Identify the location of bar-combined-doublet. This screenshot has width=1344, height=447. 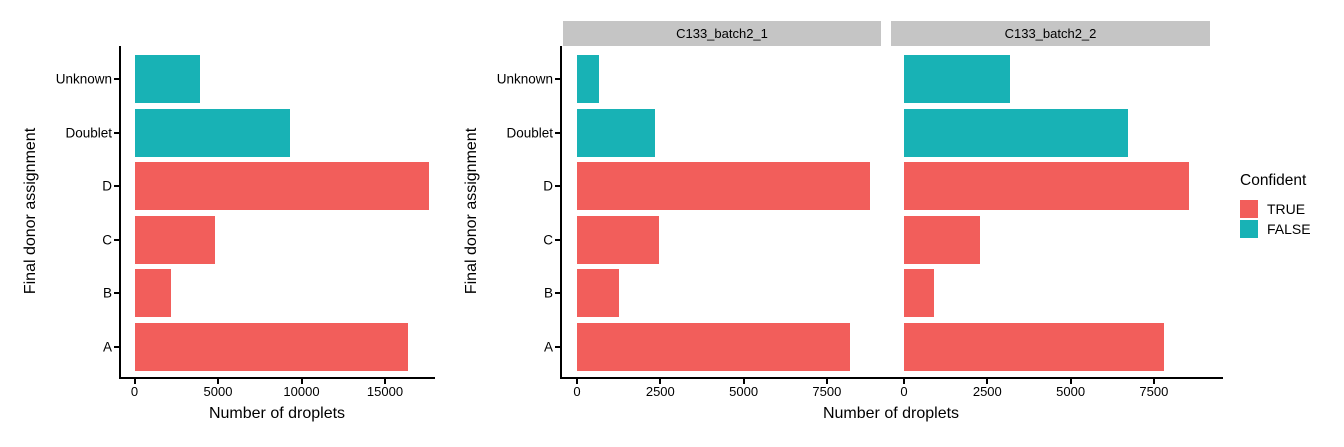
(212, 132).